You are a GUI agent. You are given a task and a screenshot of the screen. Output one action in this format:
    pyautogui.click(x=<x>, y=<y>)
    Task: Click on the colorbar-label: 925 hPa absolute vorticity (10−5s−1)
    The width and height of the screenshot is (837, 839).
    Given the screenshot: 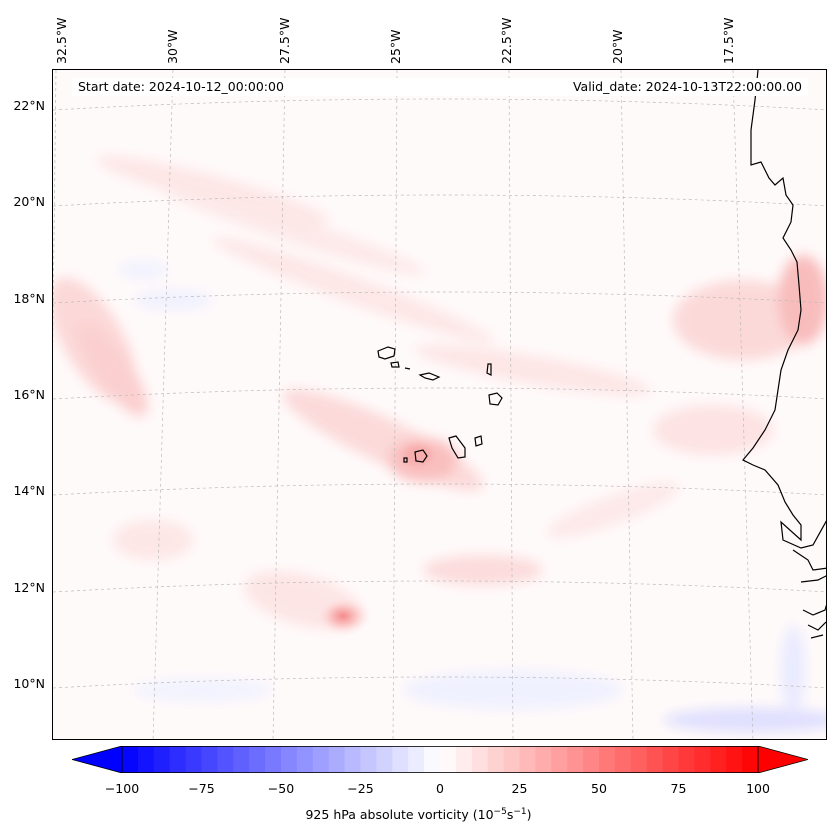 What is the action you would take?
    pyautogui.click(x=418, y=814)
    